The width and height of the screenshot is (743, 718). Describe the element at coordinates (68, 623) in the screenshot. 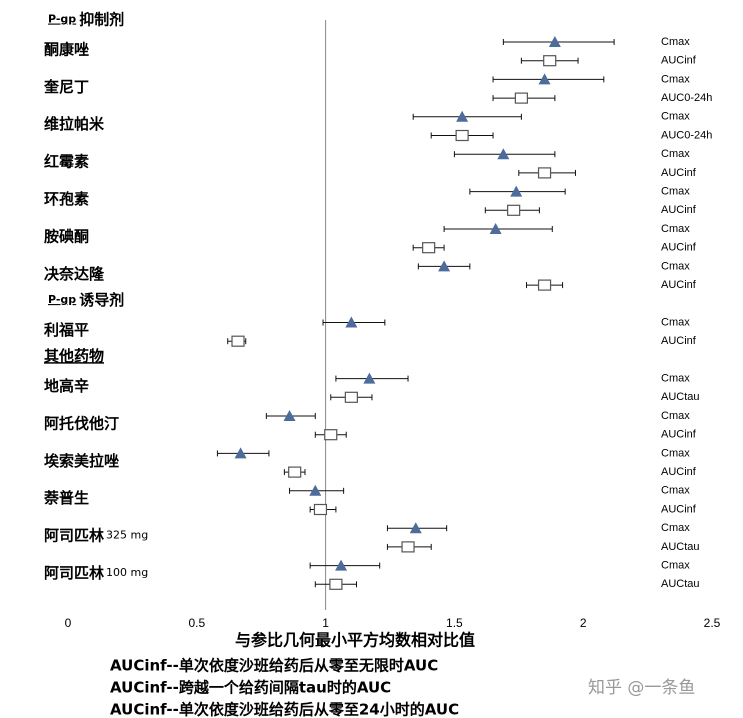

I see `x-tick-label: 0` at that location.